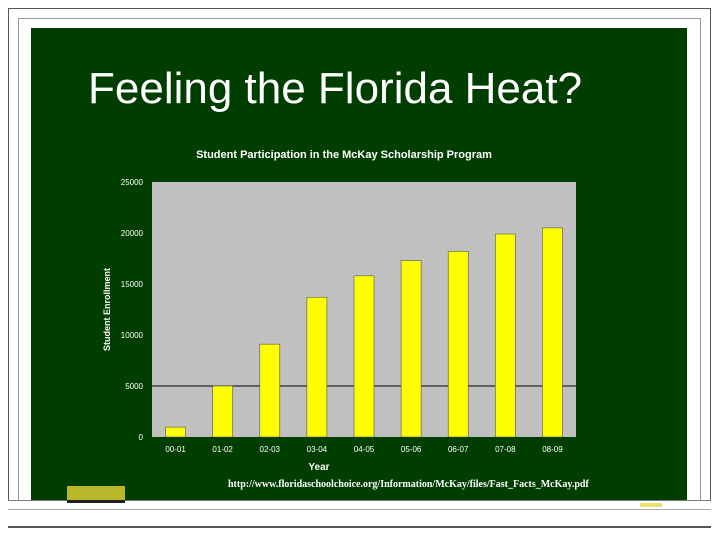 Image resolution: width=720 pixels, height=540 pixels. I want to click on y-tick-label: 25000, so click(132, 182).